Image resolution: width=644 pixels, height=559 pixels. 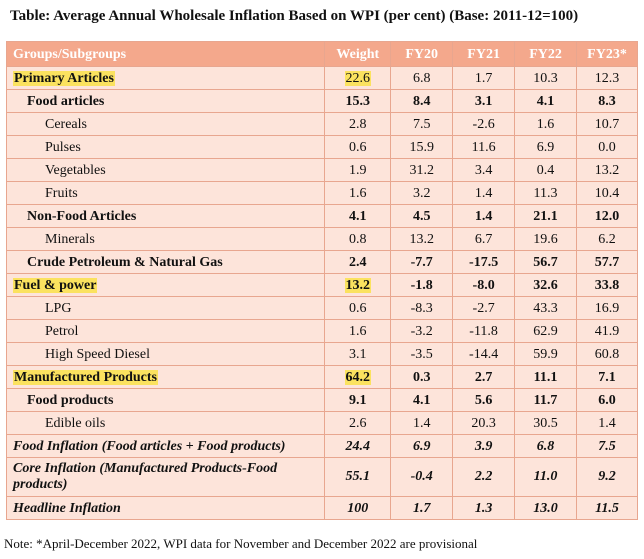 I want to click on fy23-cell: 57.7, so click(x=607, y=262).